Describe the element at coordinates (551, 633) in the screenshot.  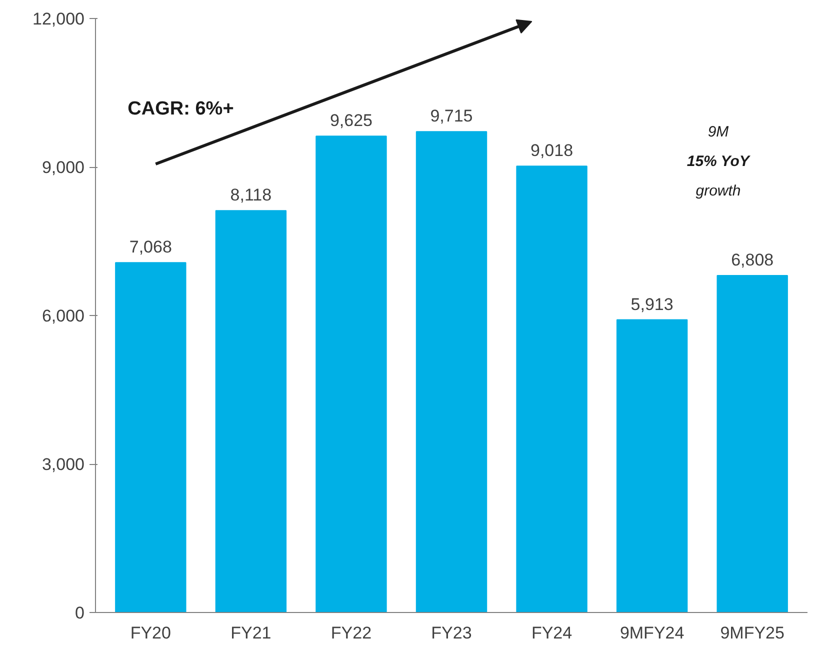
I see `x-tick-label: FY24` at that location.